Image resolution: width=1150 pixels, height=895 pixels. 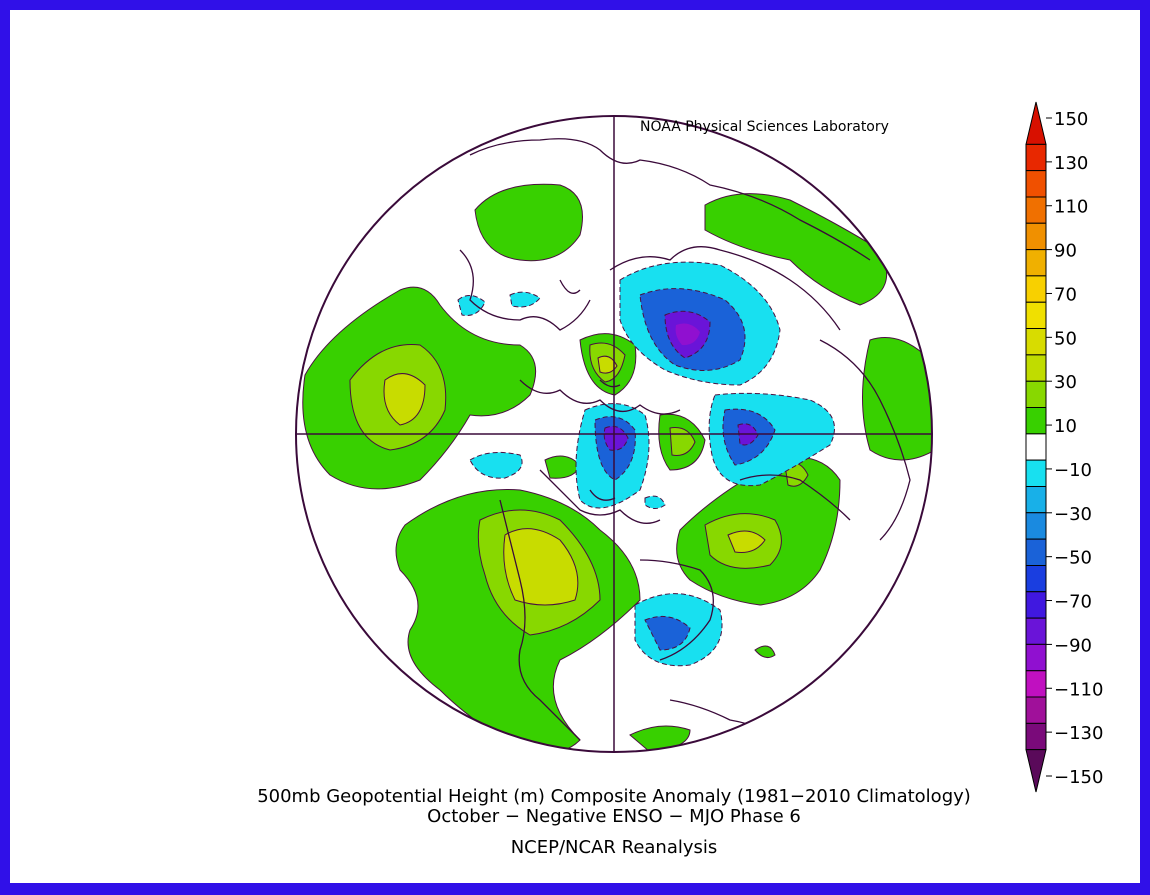 What do you see at coordinates (1078, 777) in the screenshot?
I see `colorbar-tick-label: −150` at bounding box center [1078, 777].